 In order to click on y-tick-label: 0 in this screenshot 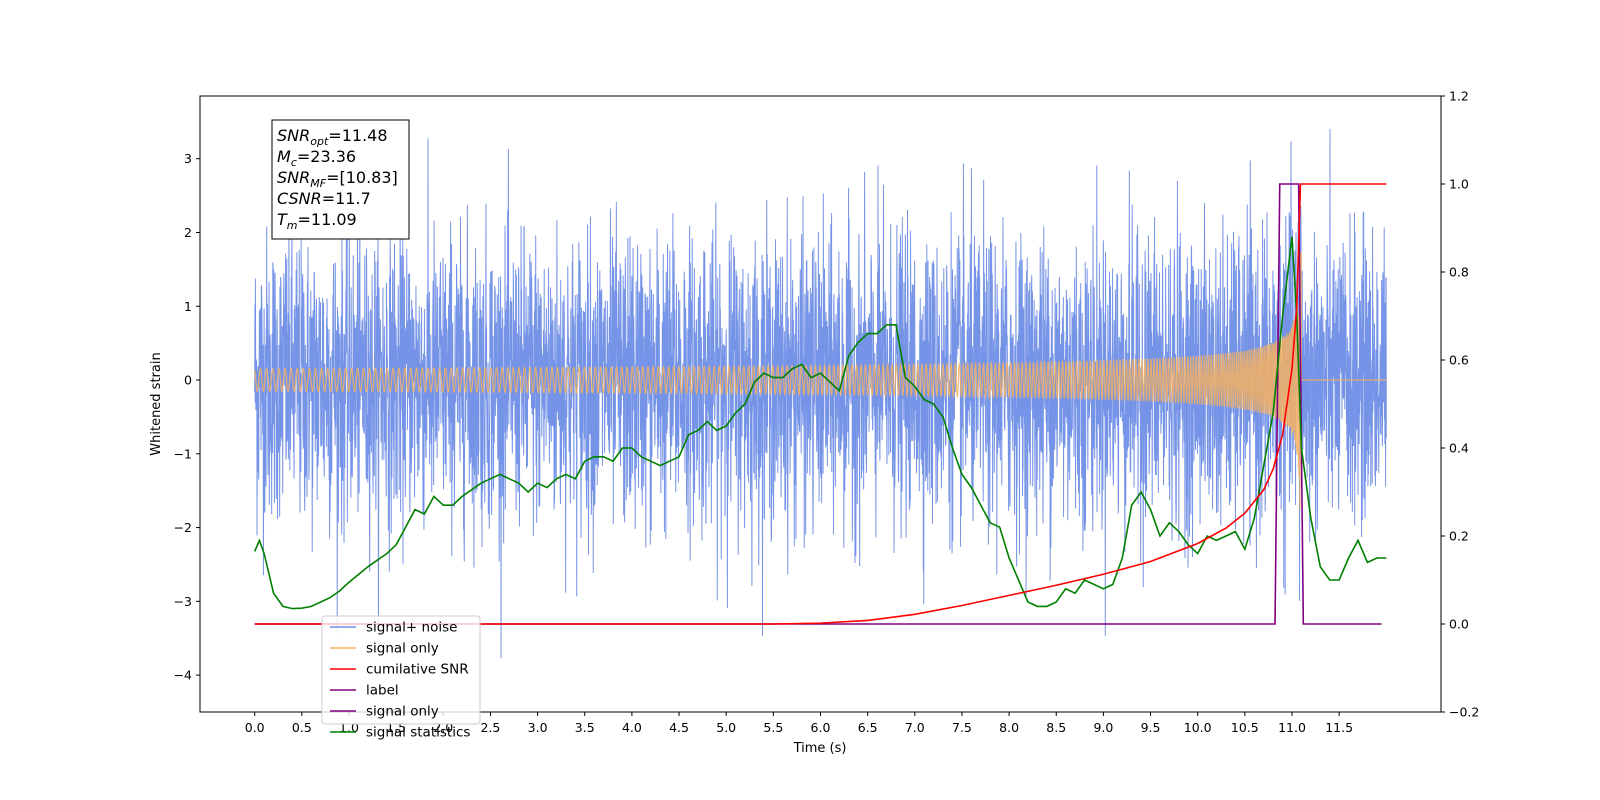, I will do `click(188, 380)`.